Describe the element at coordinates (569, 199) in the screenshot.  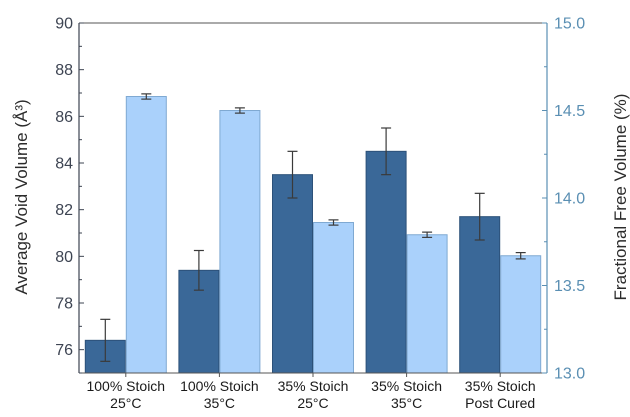
I see `right-tick-label-2: 14.0` at that location.